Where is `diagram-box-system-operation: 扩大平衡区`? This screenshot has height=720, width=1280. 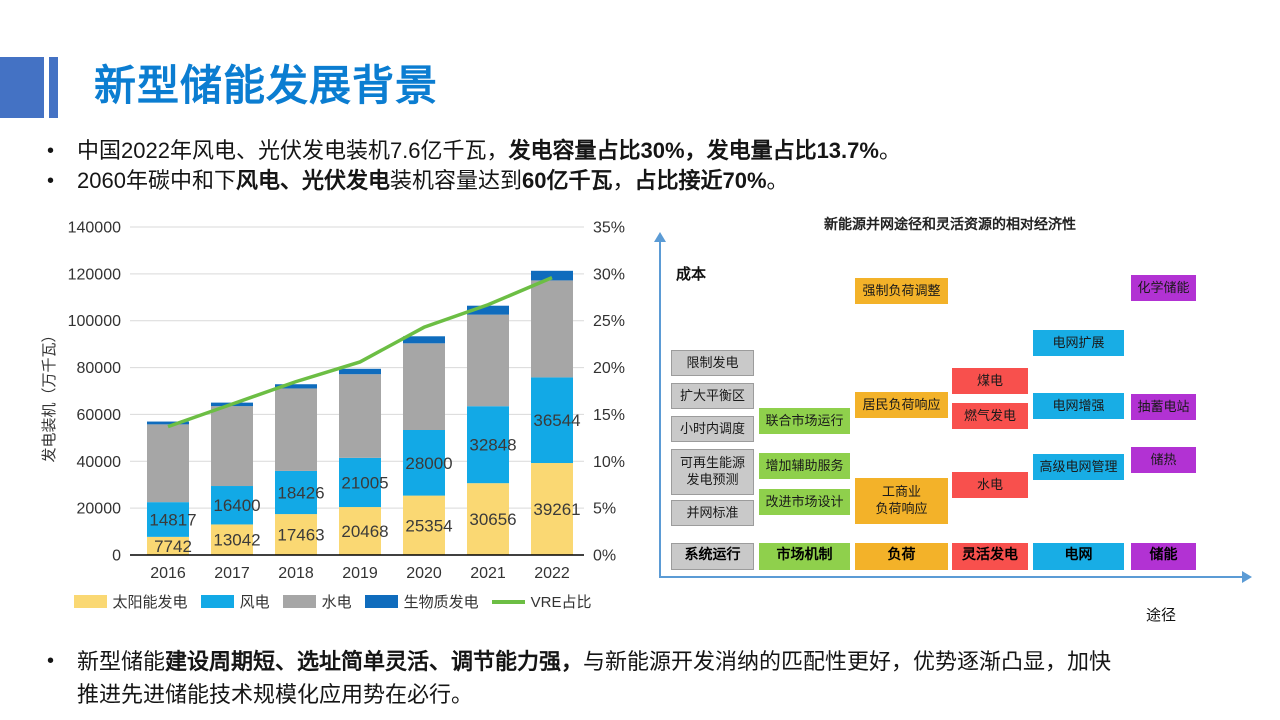
diagram-box-system-operation: 扩大平衡区 is located at coordinates (712, 396).